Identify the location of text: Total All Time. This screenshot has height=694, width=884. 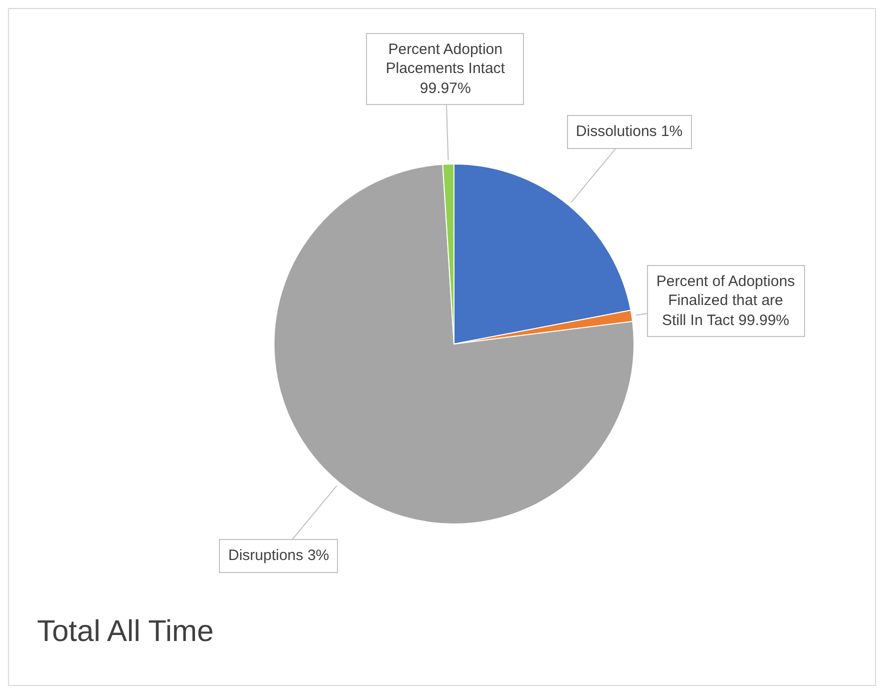
(125, 632).